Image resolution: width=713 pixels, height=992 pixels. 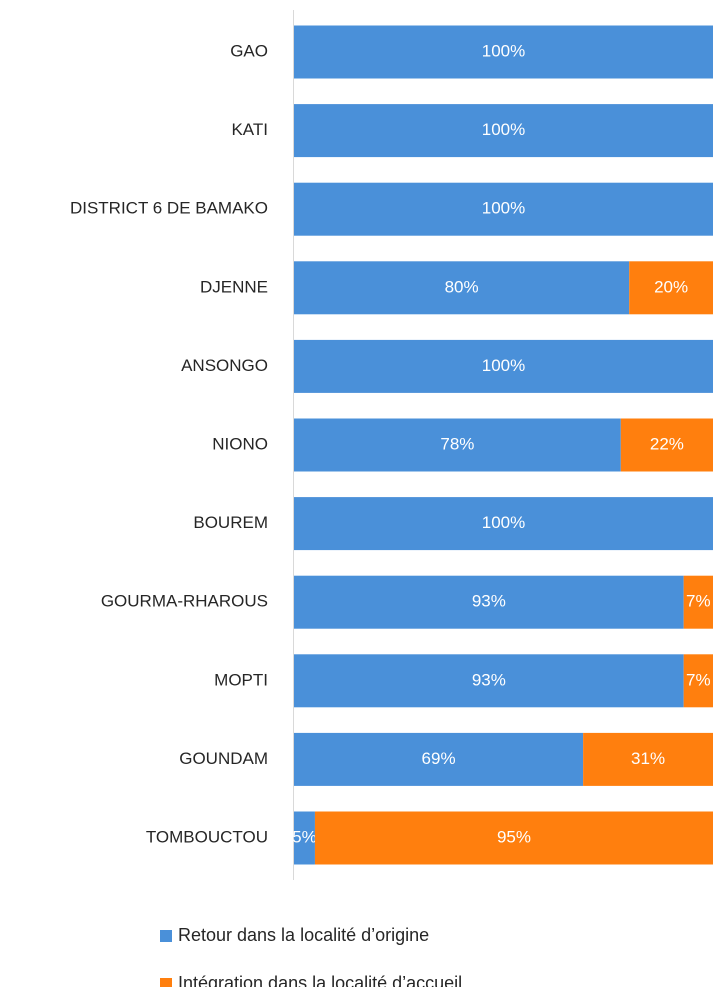 What do you see at coordinates (184, 601) in the screenshot?
I see `category-label: GOURMA-RHAROUS` at bounding box center [184, 601].